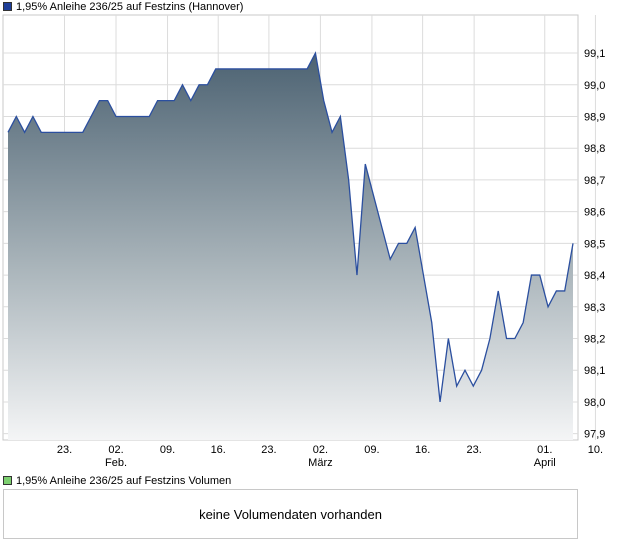 This screenshot has height=546, width=620. Describe the element at coordinates (594, 308) in the screenshot. I see `y-tick-label: 98,3` at that location.